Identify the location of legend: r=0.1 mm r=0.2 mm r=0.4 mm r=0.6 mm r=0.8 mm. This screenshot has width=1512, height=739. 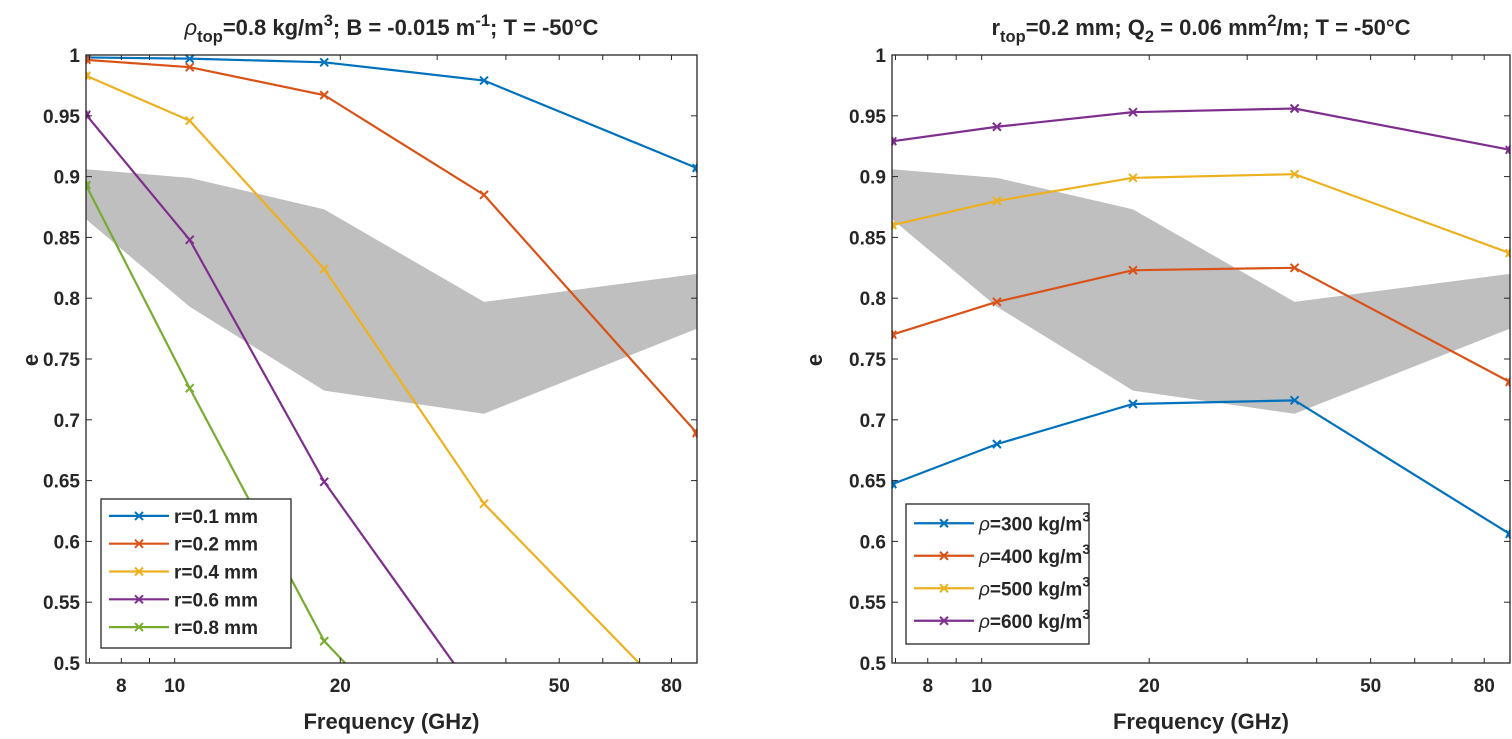
(196, 573).